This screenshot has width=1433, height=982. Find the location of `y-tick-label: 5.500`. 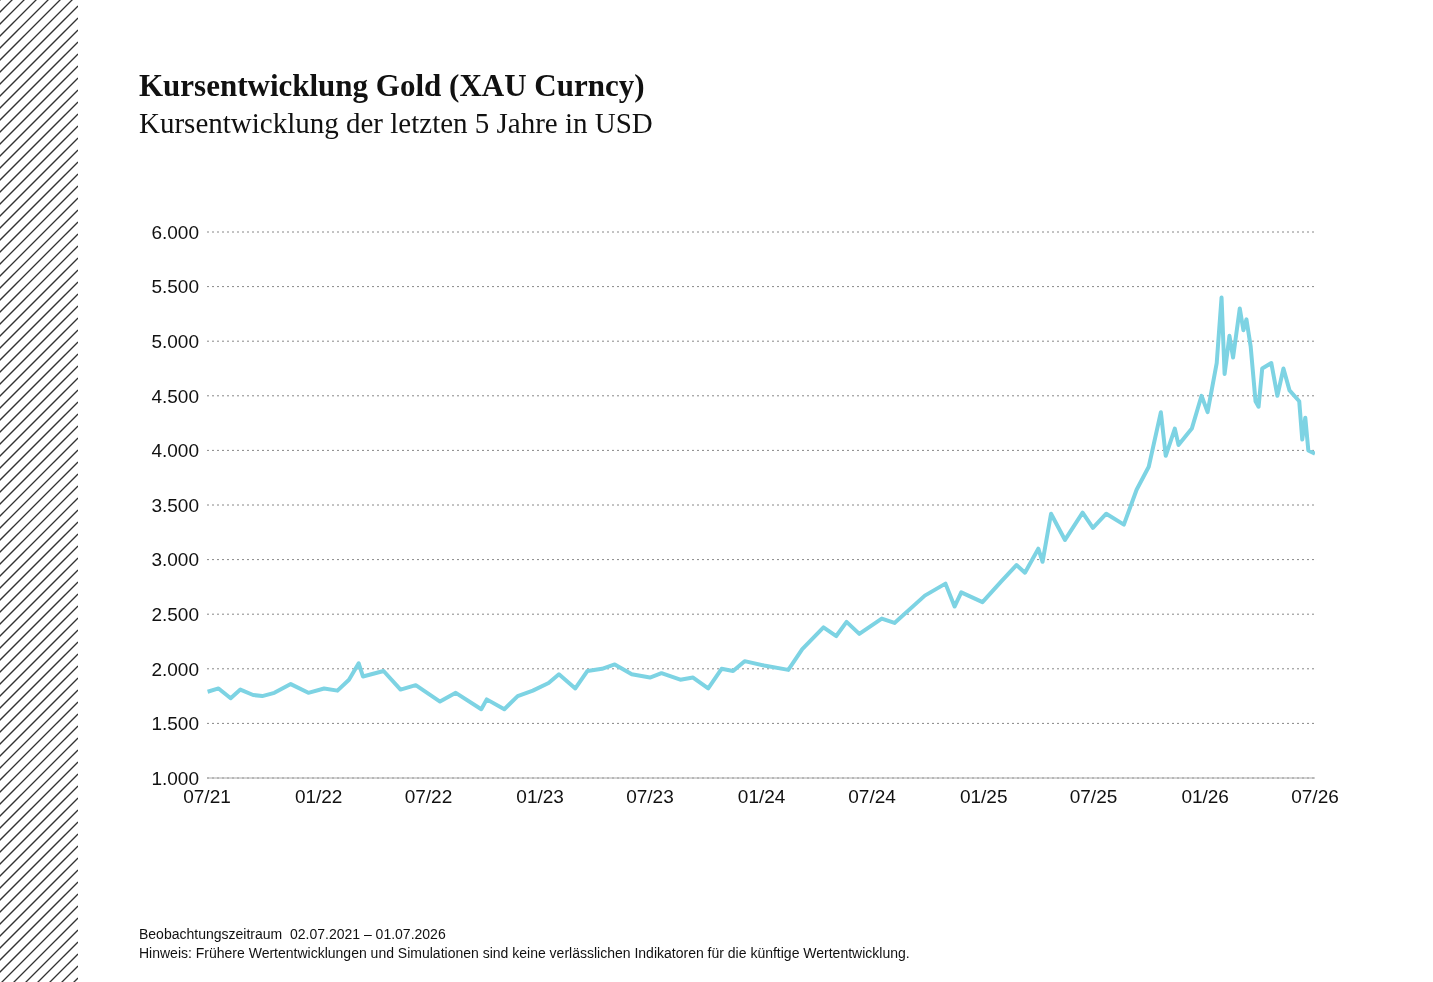

y-tick-label: 5.500 is located at coordinates (175, 287).